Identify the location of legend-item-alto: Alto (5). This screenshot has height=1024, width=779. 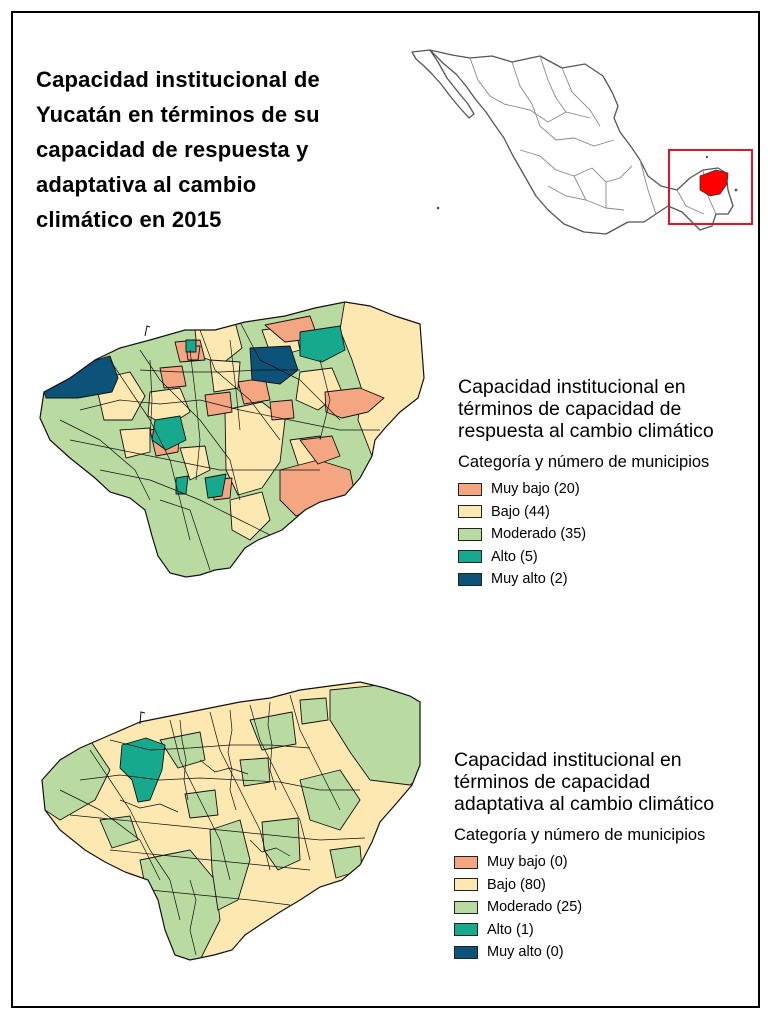
(586, 557).